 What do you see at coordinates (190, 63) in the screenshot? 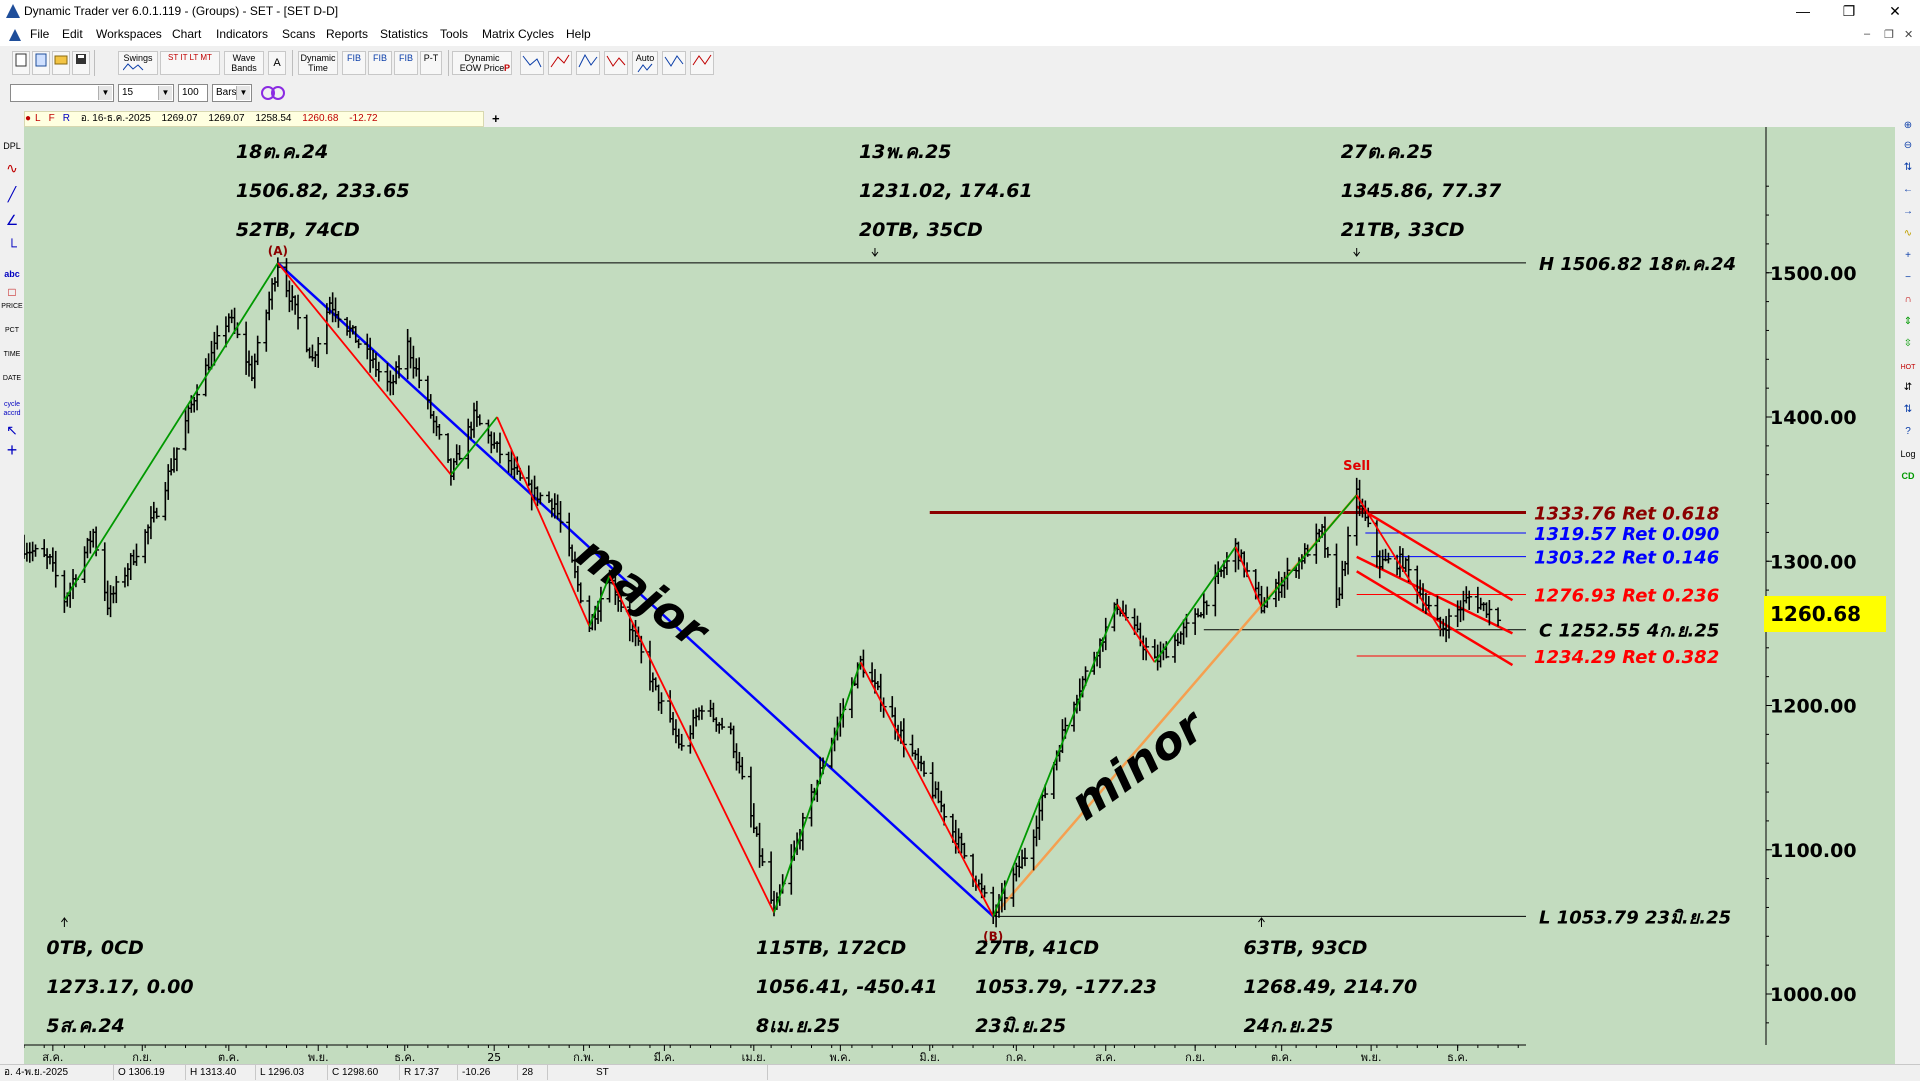
I see `swing-codes-button: ST IT LT MT` at bounding box center [190, 63].